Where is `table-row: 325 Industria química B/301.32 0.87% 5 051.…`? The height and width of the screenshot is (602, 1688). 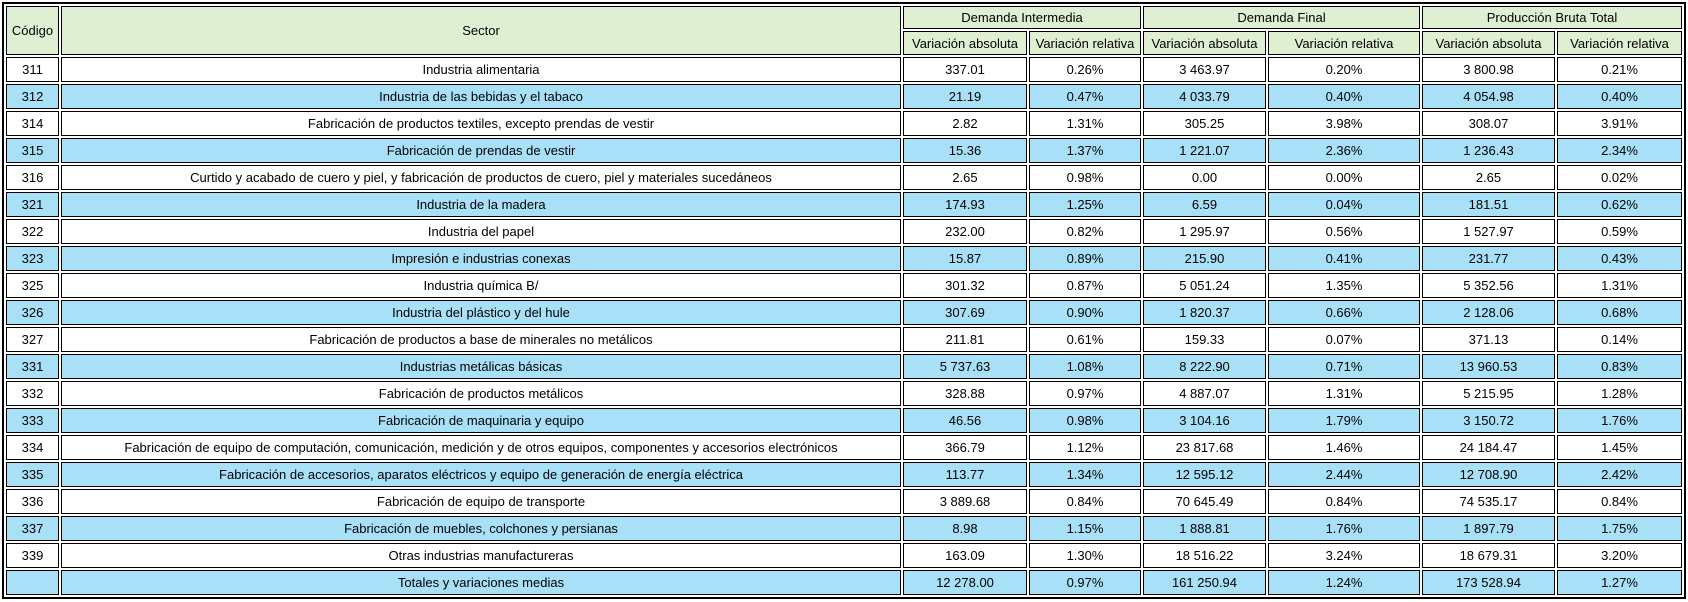
table-row: 325 Industria química B/301.32 0.87% 5 051.… is located at coordinates (844, 285).